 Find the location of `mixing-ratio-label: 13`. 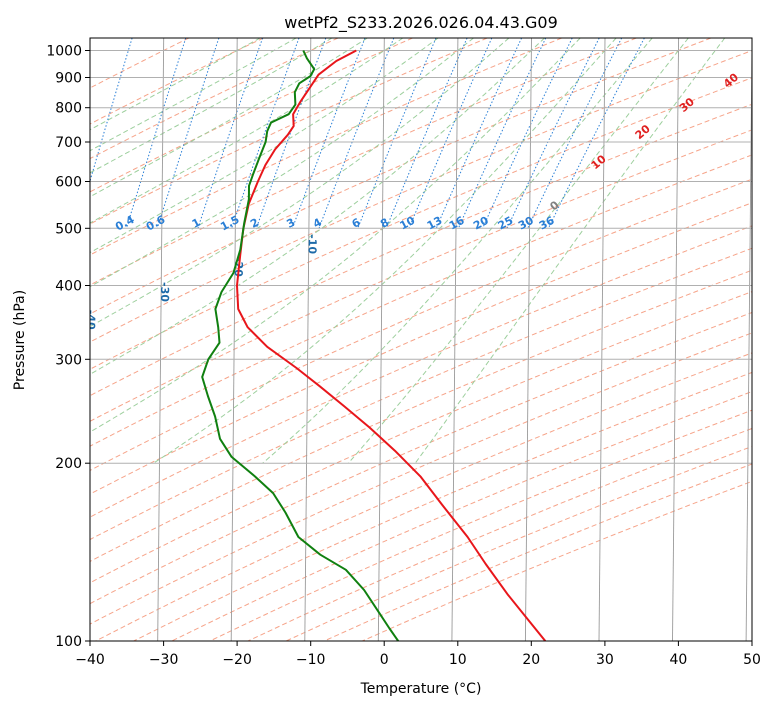

mixing-ratio-label: 13 is located at coordinates (435, 223).